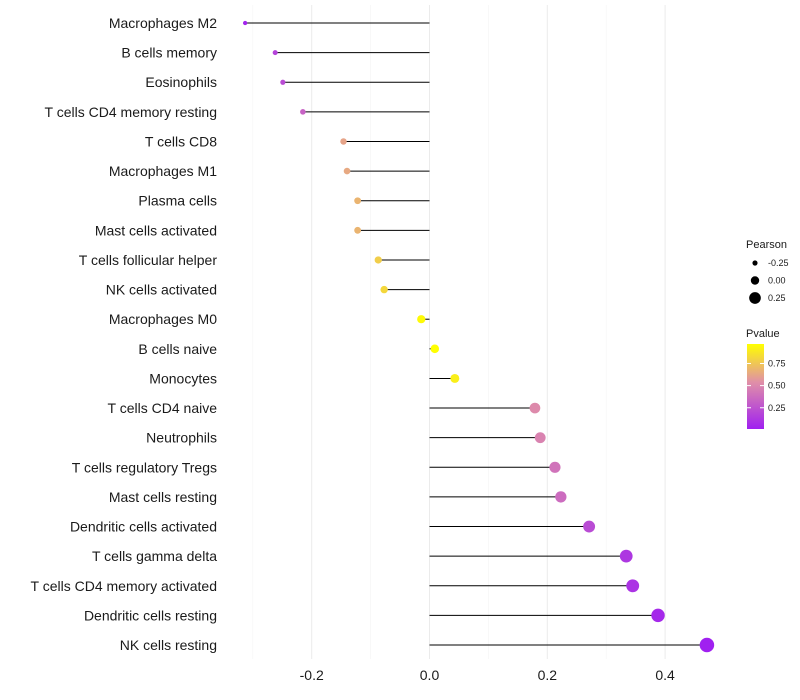 This screenshot has height=700, width=800. I want to click on category-label: Macrophages M0, so click(163, 319).